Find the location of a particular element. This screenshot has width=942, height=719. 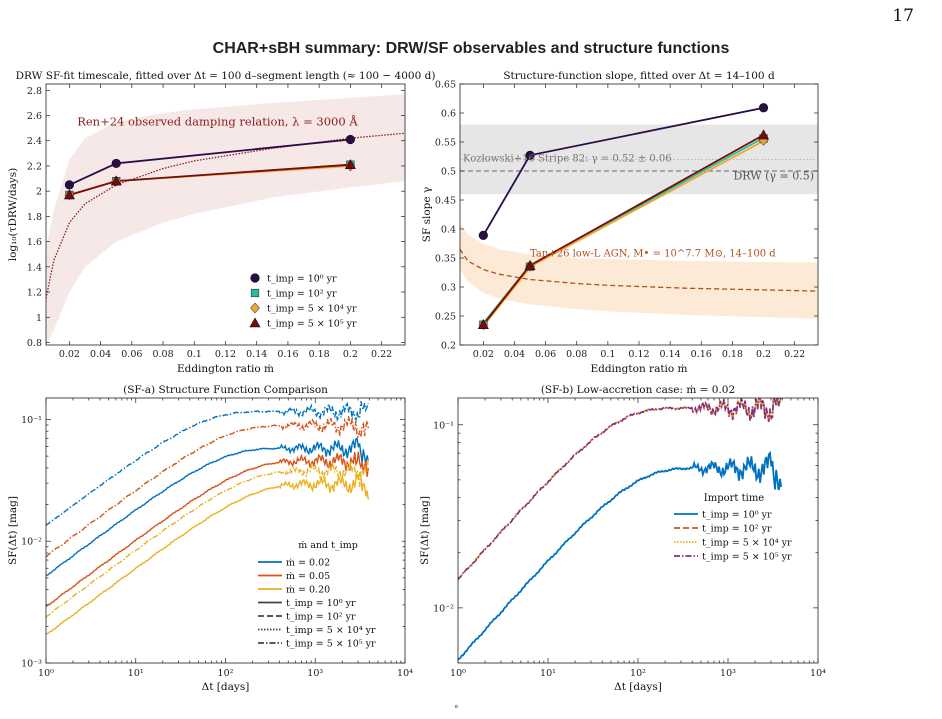

legend-title: ṁ and t_imp is located at coordinates (328, 545).